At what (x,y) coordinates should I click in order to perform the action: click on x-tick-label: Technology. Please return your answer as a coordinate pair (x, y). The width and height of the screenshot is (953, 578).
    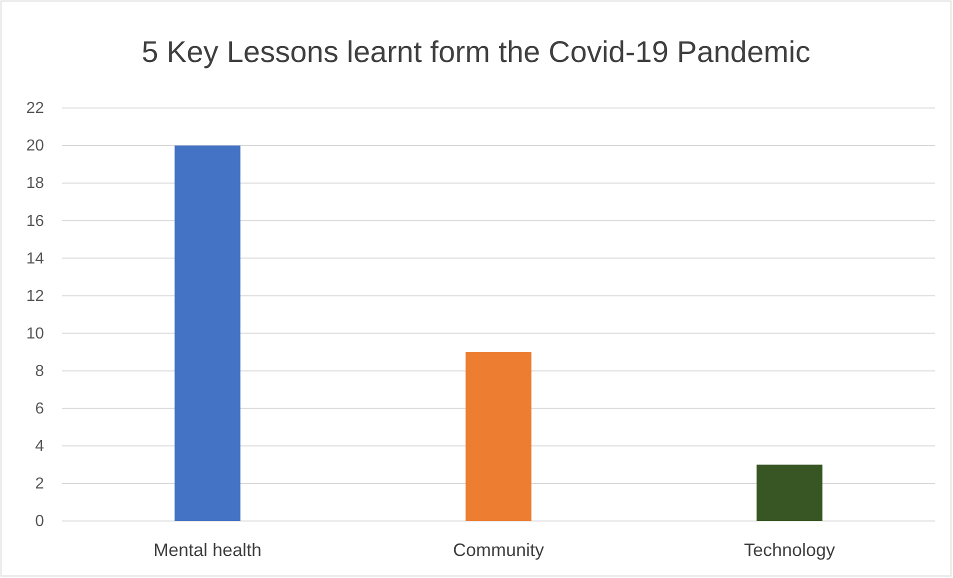
    Looking at the image, I should click on (790, 550).